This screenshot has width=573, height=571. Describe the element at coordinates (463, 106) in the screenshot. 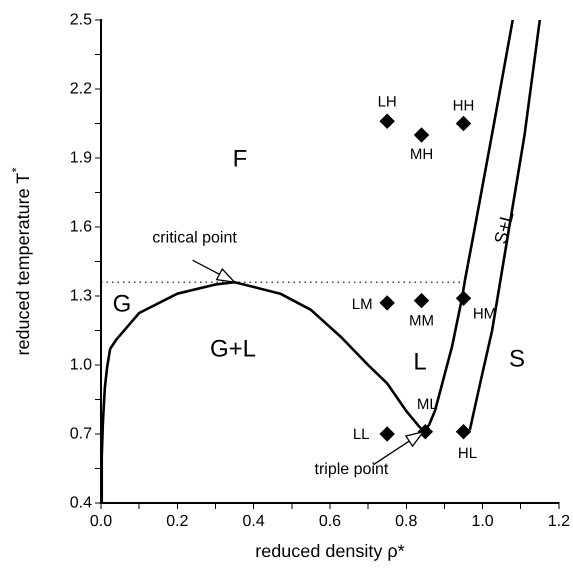

I see `annotation: HH` at that location.